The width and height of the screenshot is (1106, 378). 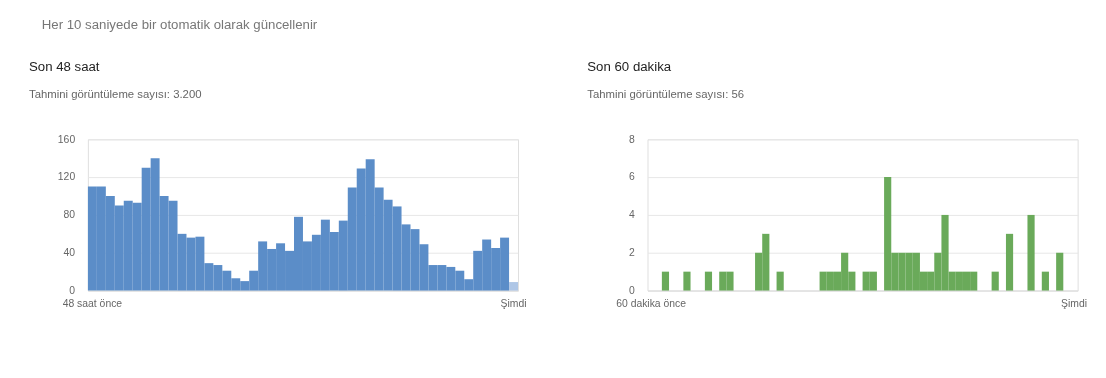 What do you see at coordinates (69, 215) in the screenshot?
I see `y-tick-label: 80` at bounding box center [69, 215].